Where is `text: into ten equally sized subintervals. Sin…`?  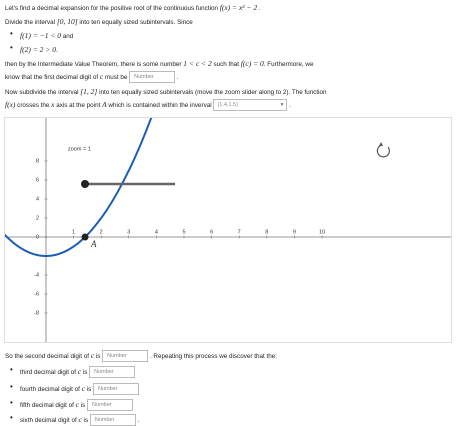
text: into ten equally sized subintervals. Sin… is located at coordinates (135, 22).